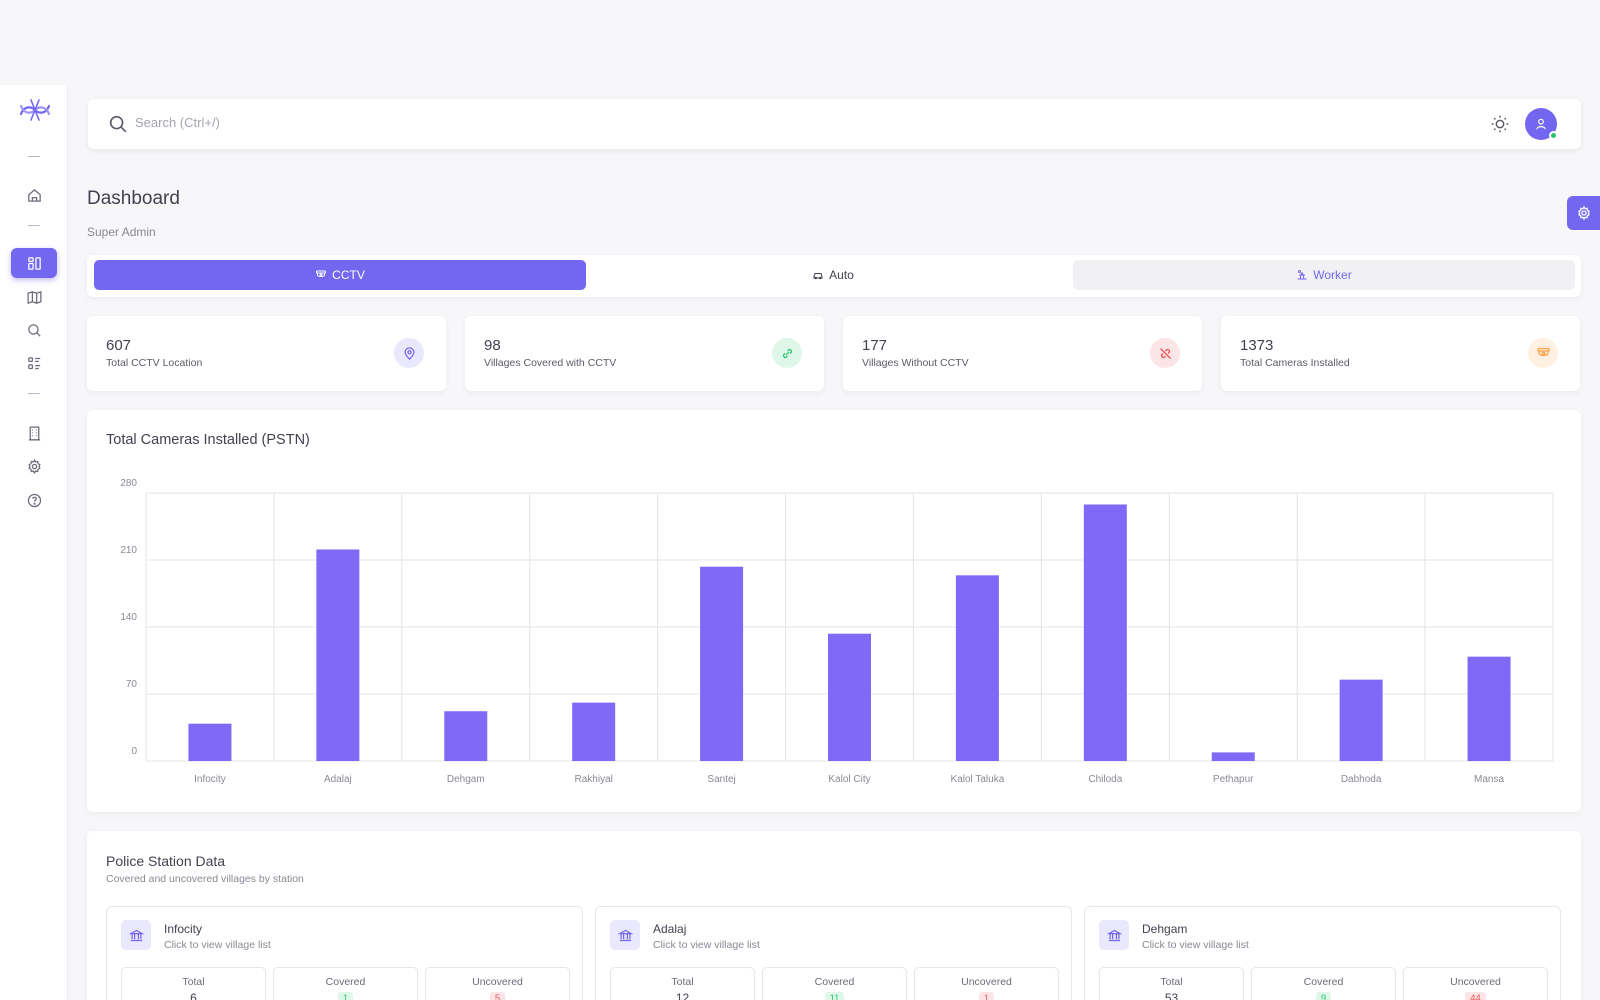 This screenshot has height=1000, width=1600. I want to click on uncovered-box: Uncovered 1, so click(986, 983).